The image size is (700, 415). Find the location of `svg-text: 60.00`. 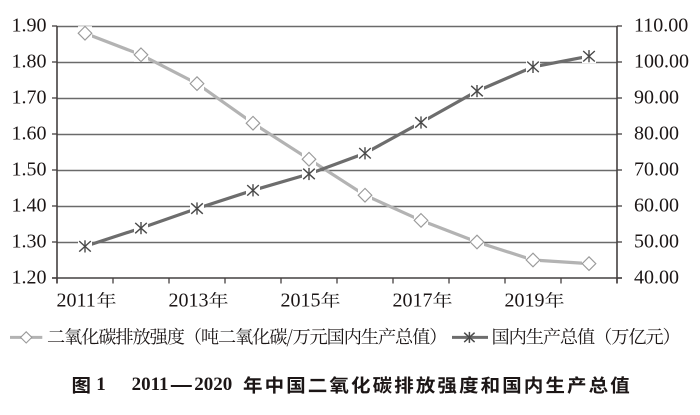

svg-text: 60.00 is located at coordinates (656, 205).